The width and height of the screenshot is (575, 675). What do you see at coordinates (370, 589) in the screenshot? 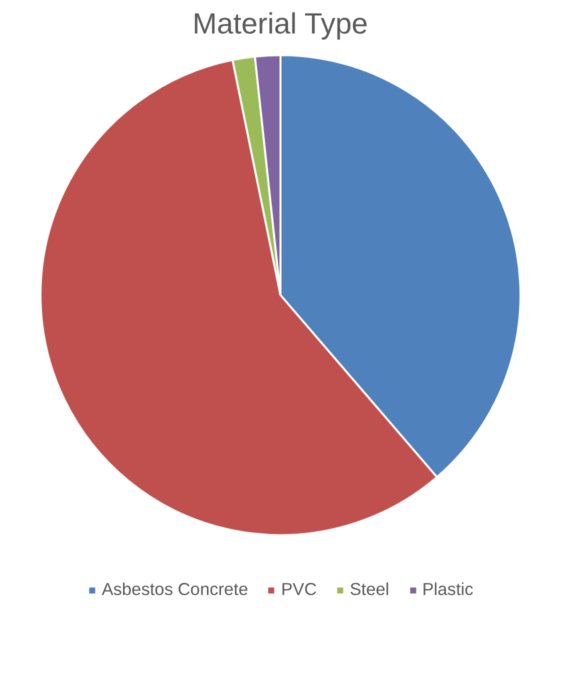
I see `legend-label: Steel` at bounding box center [370, 589].